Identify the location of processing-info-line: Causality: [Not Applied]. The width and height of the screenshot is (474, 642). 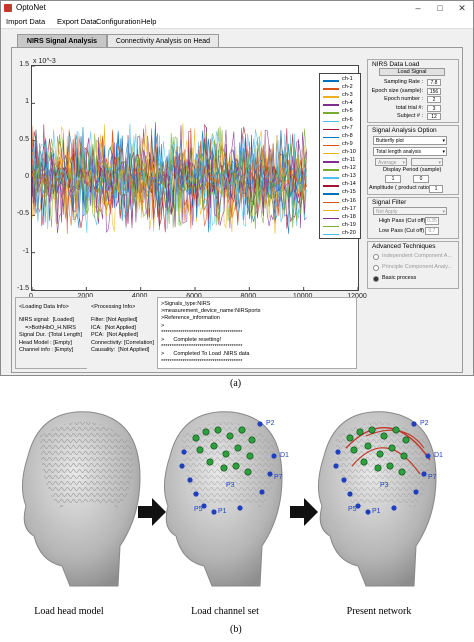
(120, 350).